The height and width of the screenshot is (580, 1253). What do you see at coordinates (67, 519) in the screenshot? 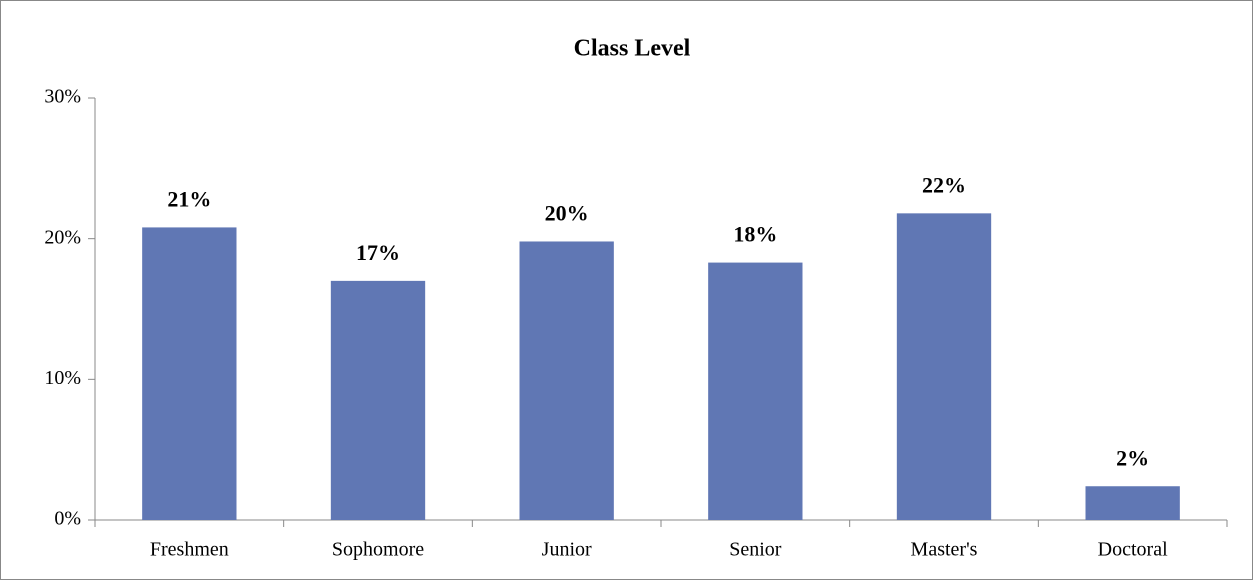
I see `y-tick-label: 0%` at bounding box center [67, 519].